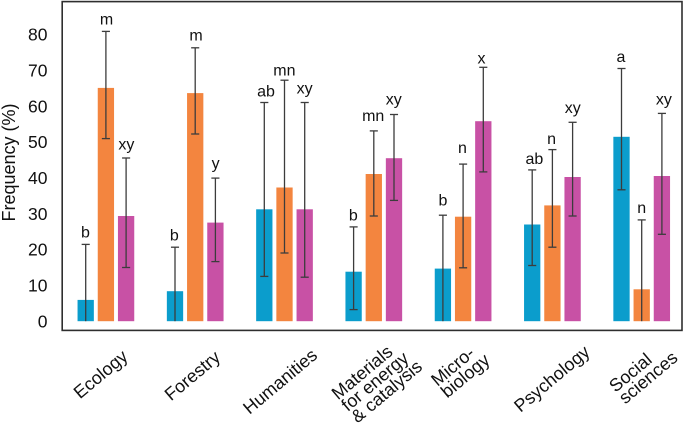 This screenshot has width=685, height=423. What do you see at coordinates (38, 214) in the screenshot?
I see `svg-text: 30` at bounding box center [38, 214].